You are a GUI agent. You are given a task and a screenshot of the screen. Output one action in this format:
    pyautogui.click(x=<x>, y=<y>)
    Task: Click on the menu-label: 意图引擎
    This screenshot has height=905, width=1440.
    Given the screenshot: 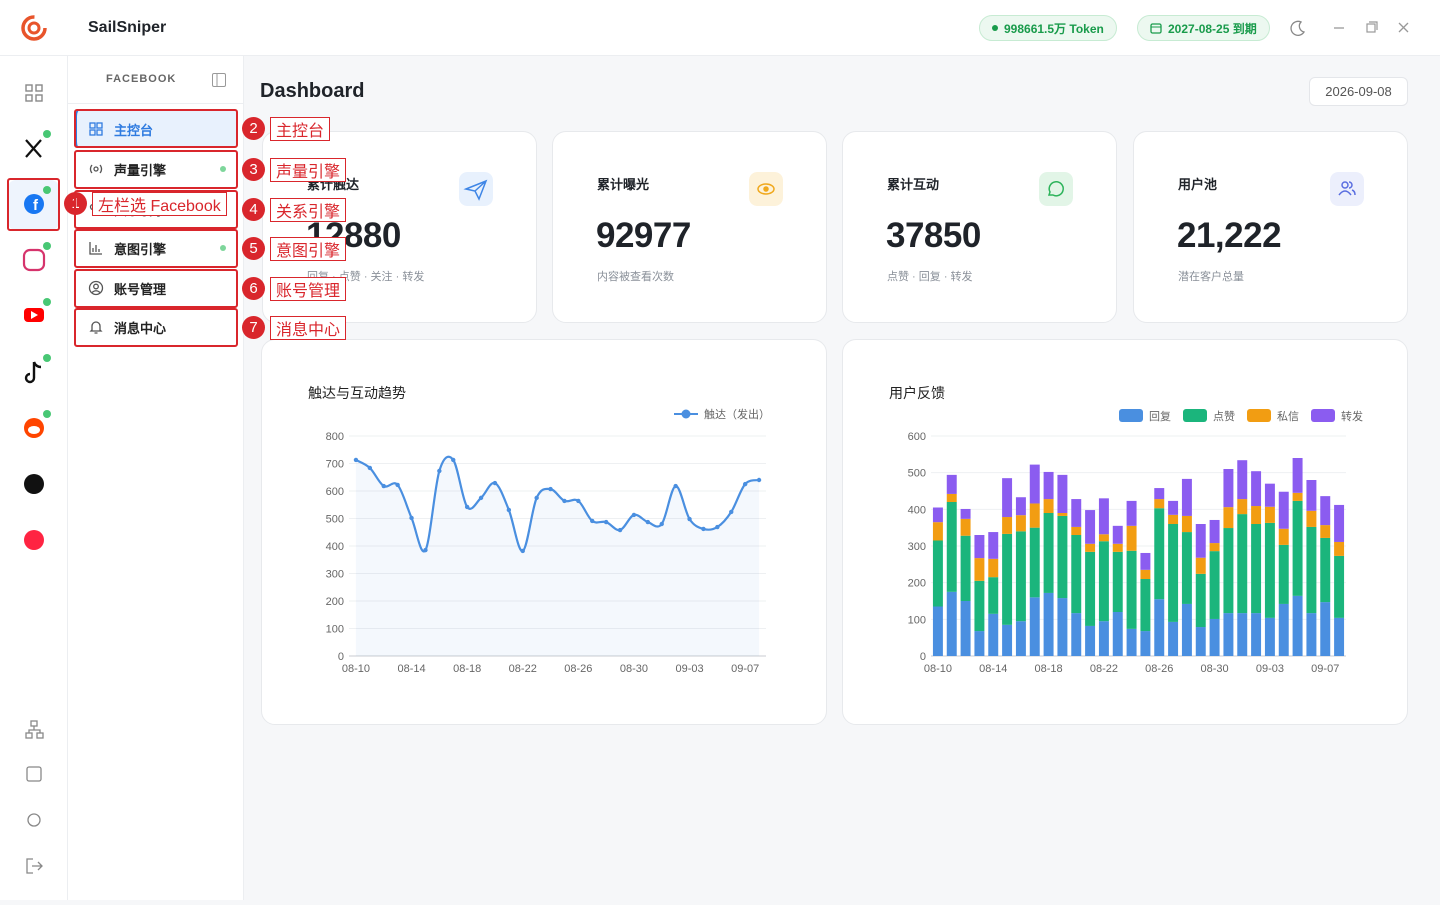 What is the action you would take?
    pyautogui.click(x=140, y=249)
    